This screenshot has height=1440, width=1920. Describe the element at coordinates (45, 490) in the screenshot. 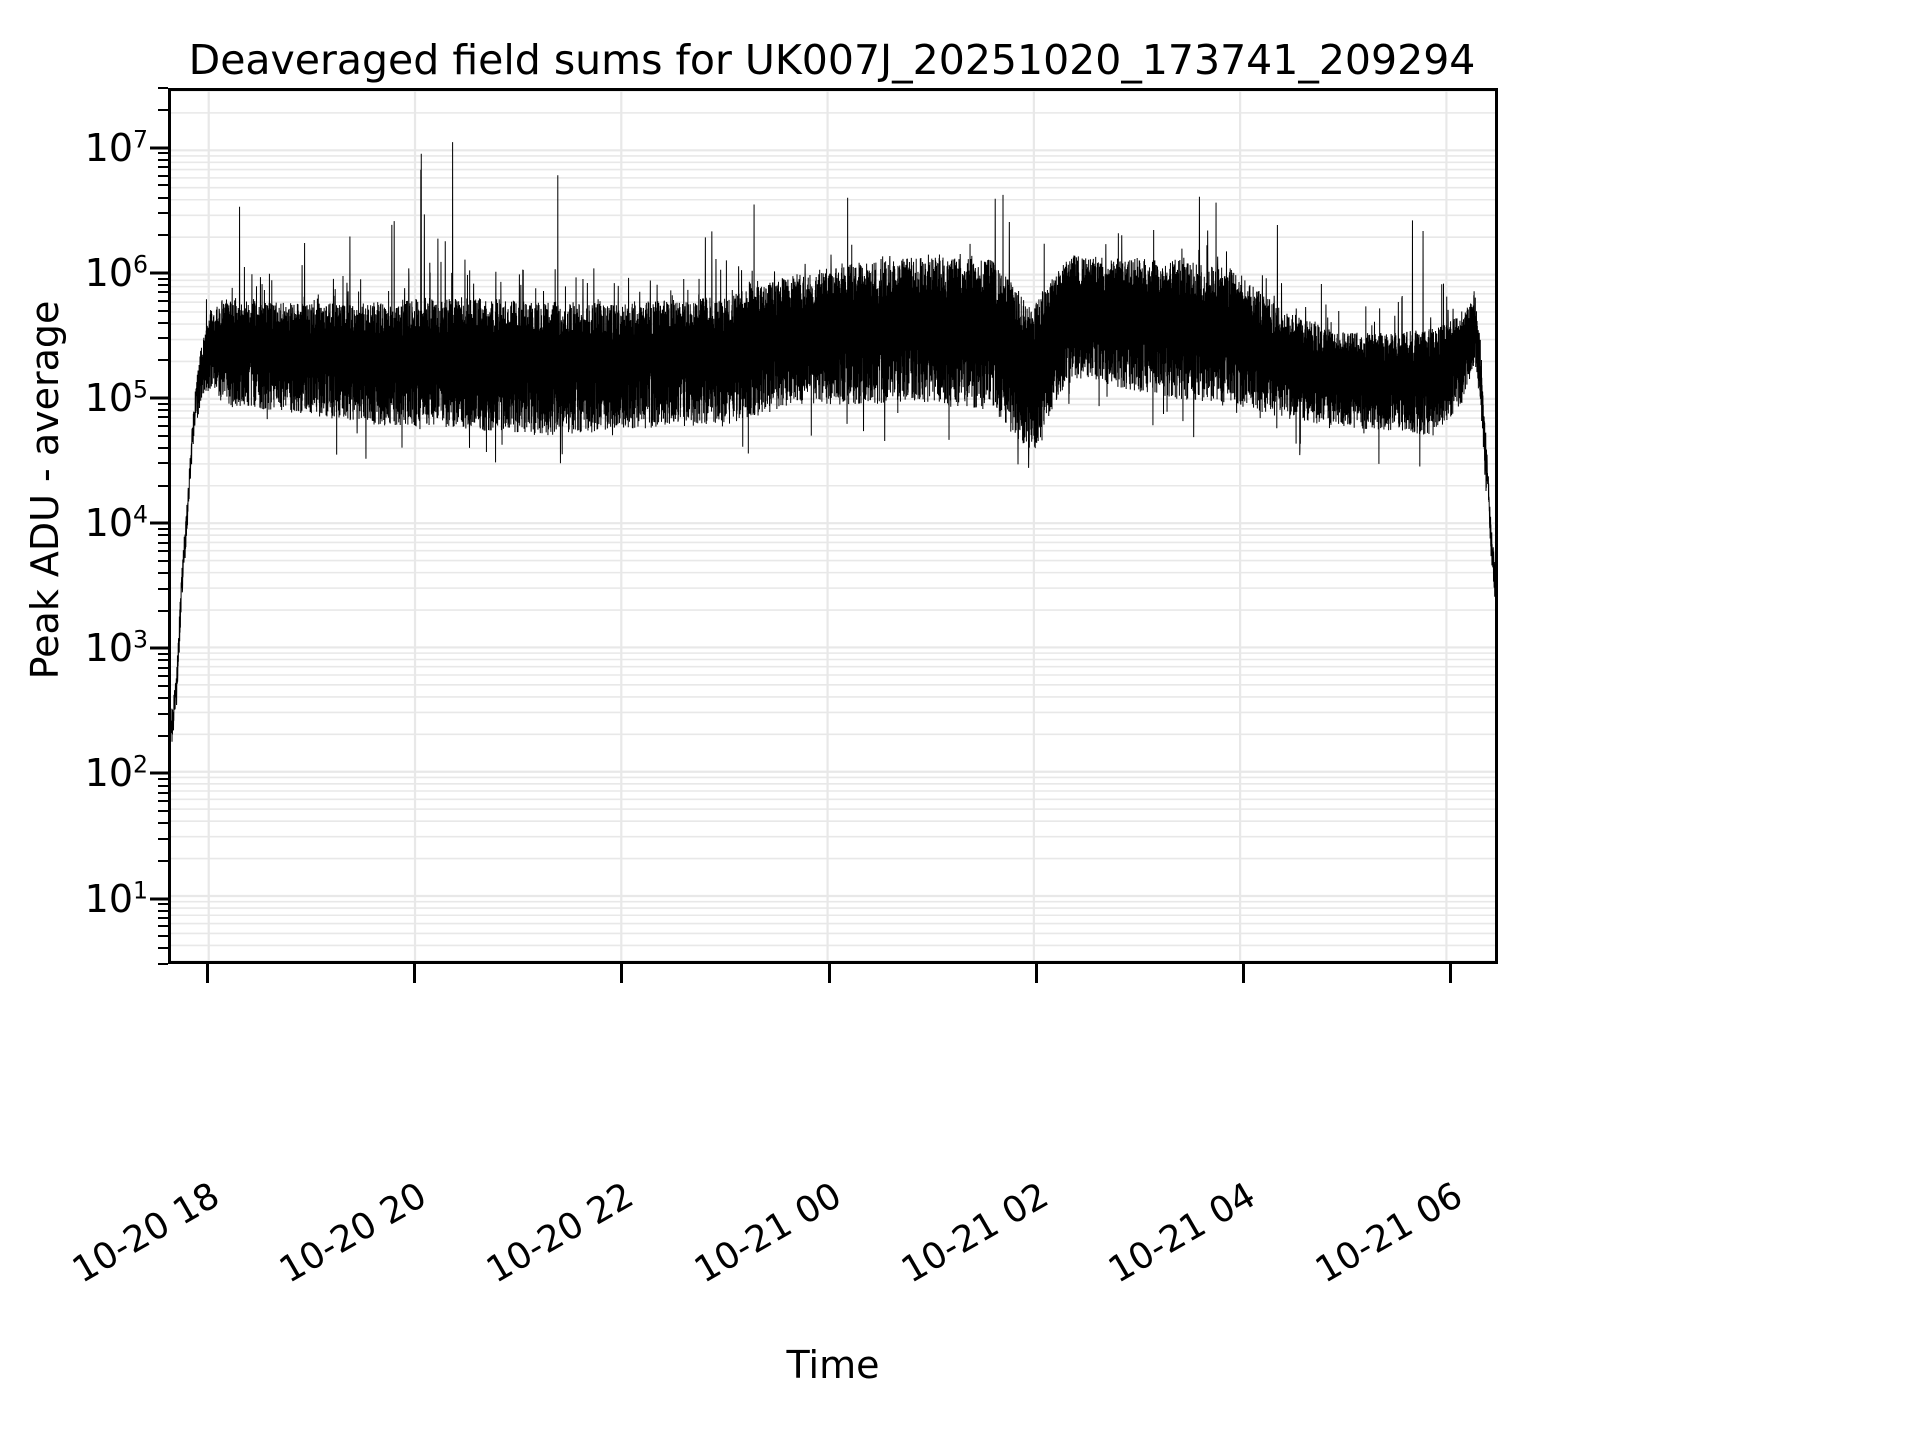

I see `y-axis-label: Peak ADU - average` at that location.